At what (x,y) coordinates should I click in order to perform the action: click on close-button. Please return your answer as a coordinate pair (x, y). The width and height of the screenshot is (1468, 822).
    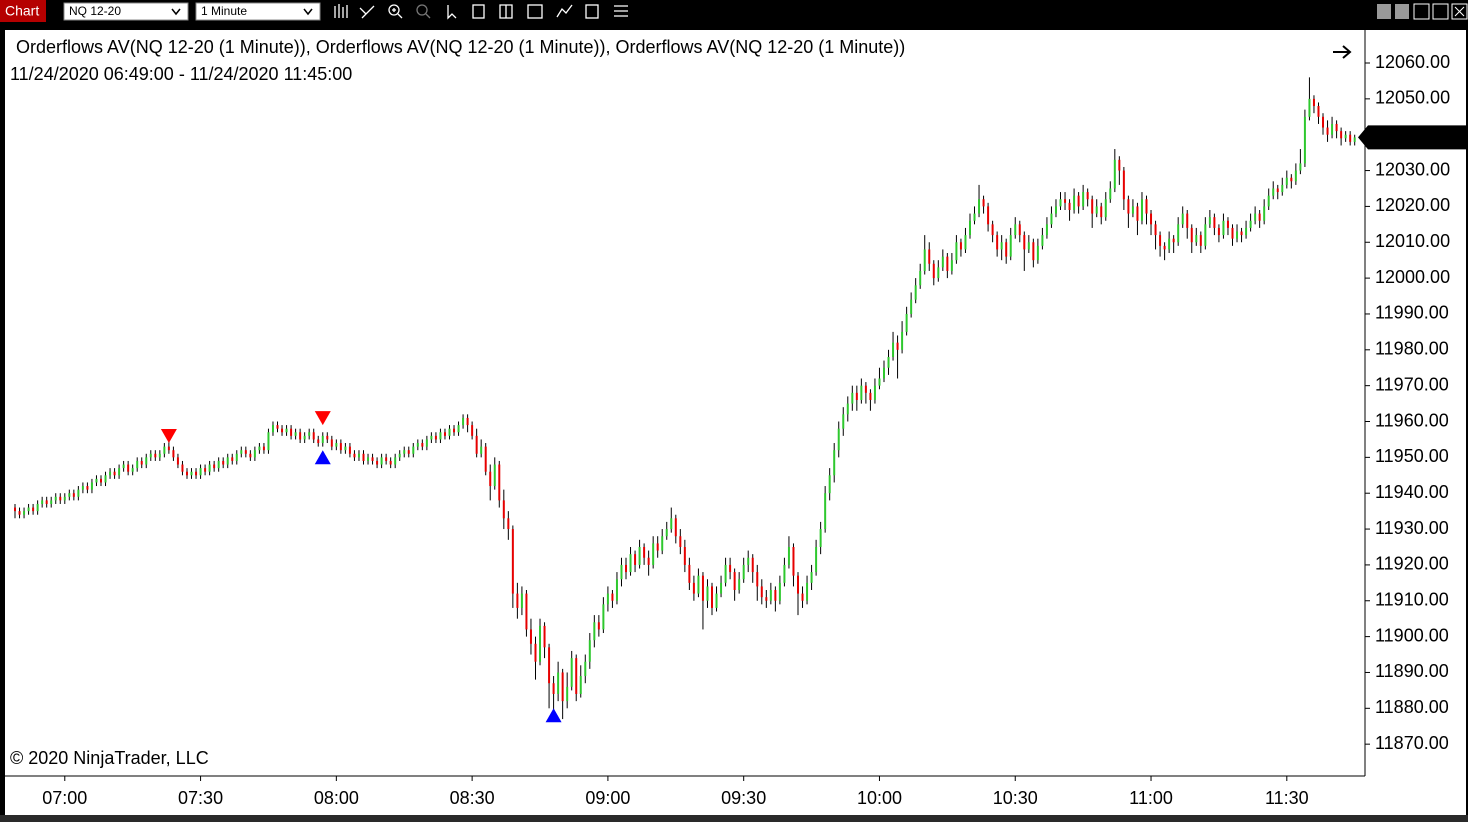
    Looking at the image, I should click on (1459, 11).